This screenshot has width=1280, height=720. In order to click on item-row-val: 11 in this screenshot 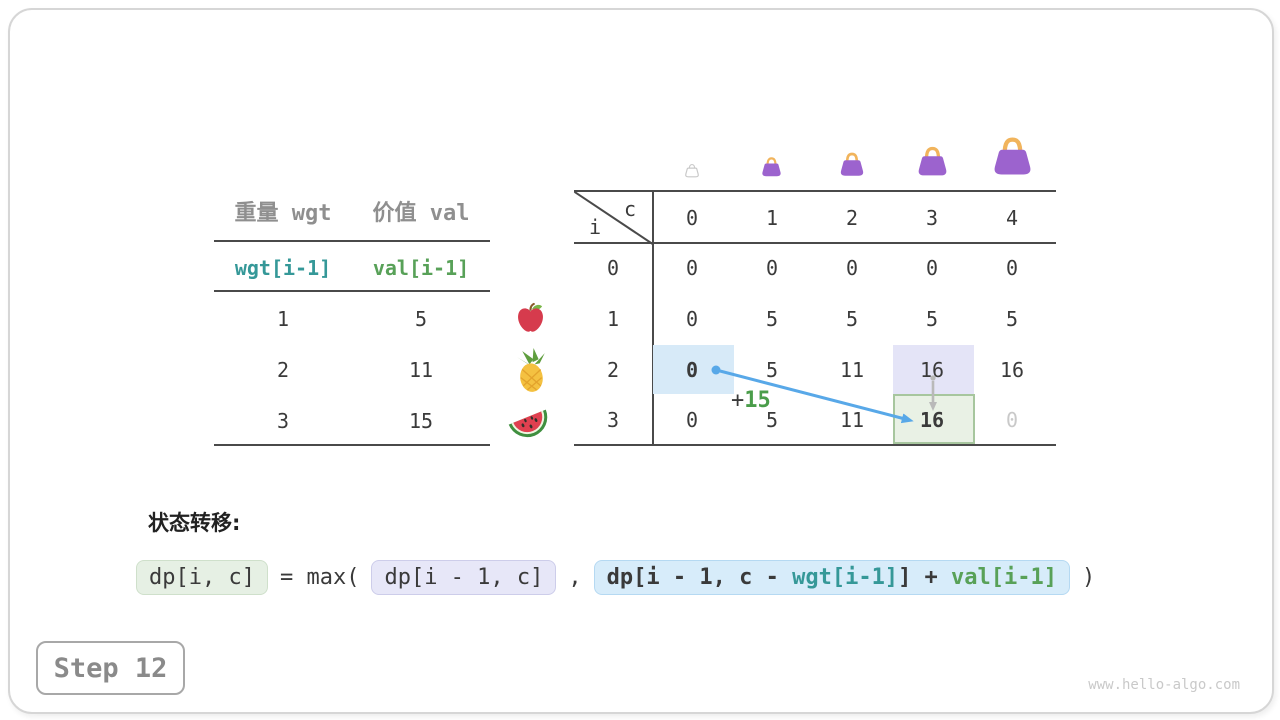, I will do `click(421, 370)`.